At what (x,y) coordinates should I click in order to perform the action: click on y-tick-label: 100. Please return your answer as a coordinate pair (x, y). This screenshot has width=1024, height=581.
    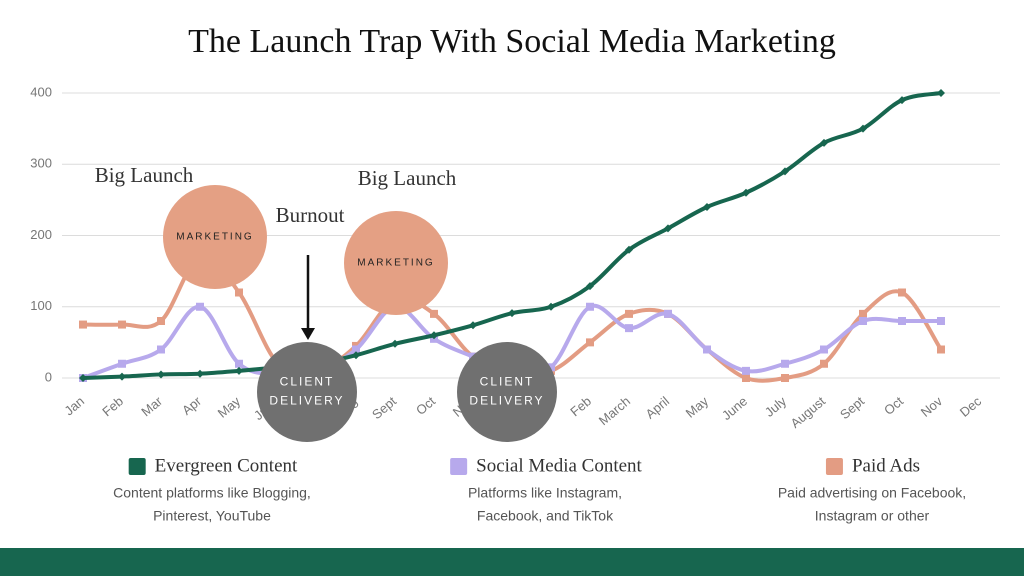
    Looking at the image, I should click on (41, 305).